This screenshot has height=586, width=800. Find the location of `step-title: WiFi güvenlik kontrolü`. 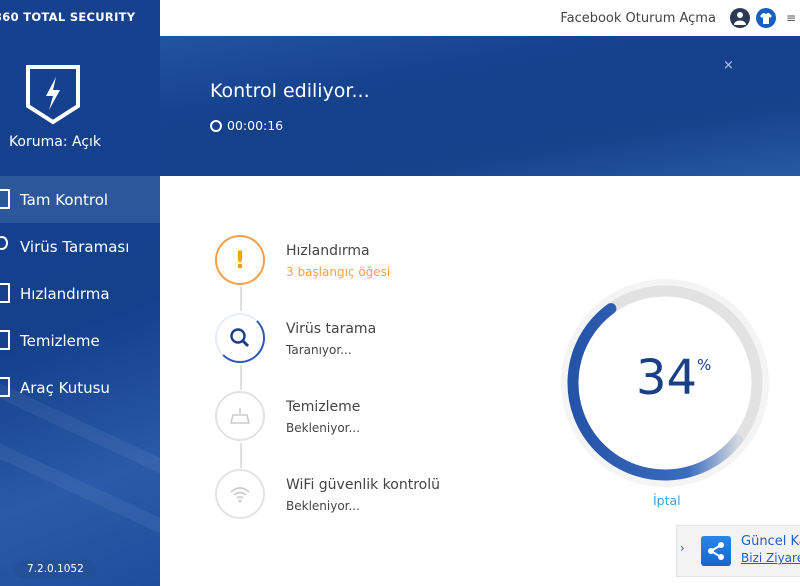

step-title: WiFi güvenlik kontrolü is located at coordinates (363, 485).